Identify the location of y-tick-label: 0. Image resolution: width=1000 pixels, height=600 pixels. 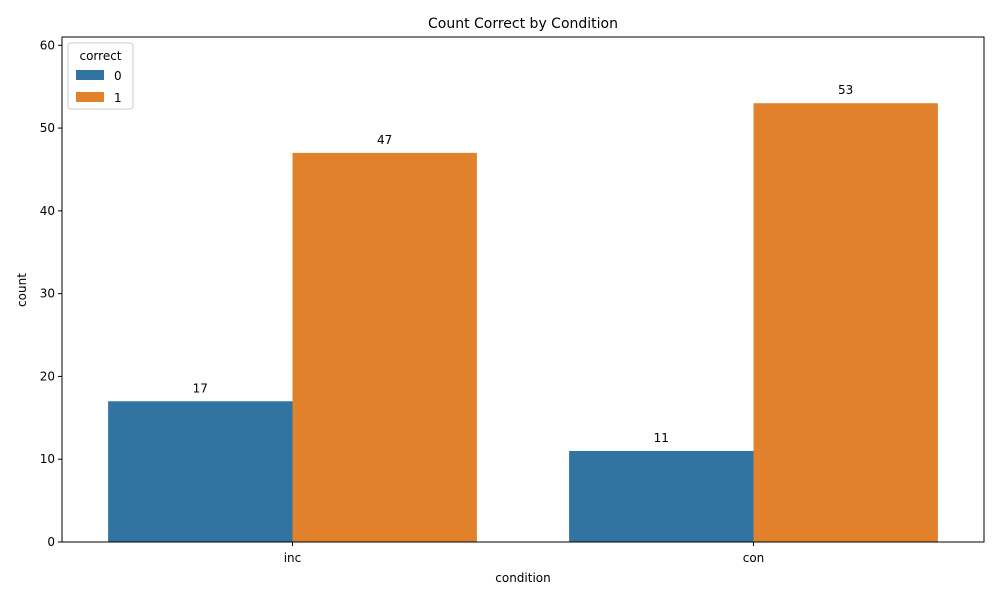
(51, 542).